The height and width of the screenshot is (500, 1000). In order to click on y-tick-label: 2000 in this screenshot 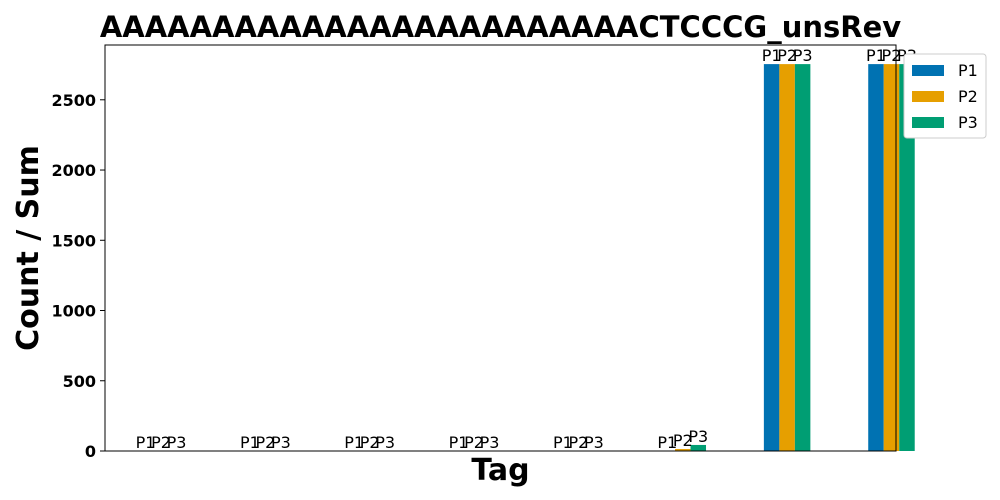, I will do `click(73, 170)`.